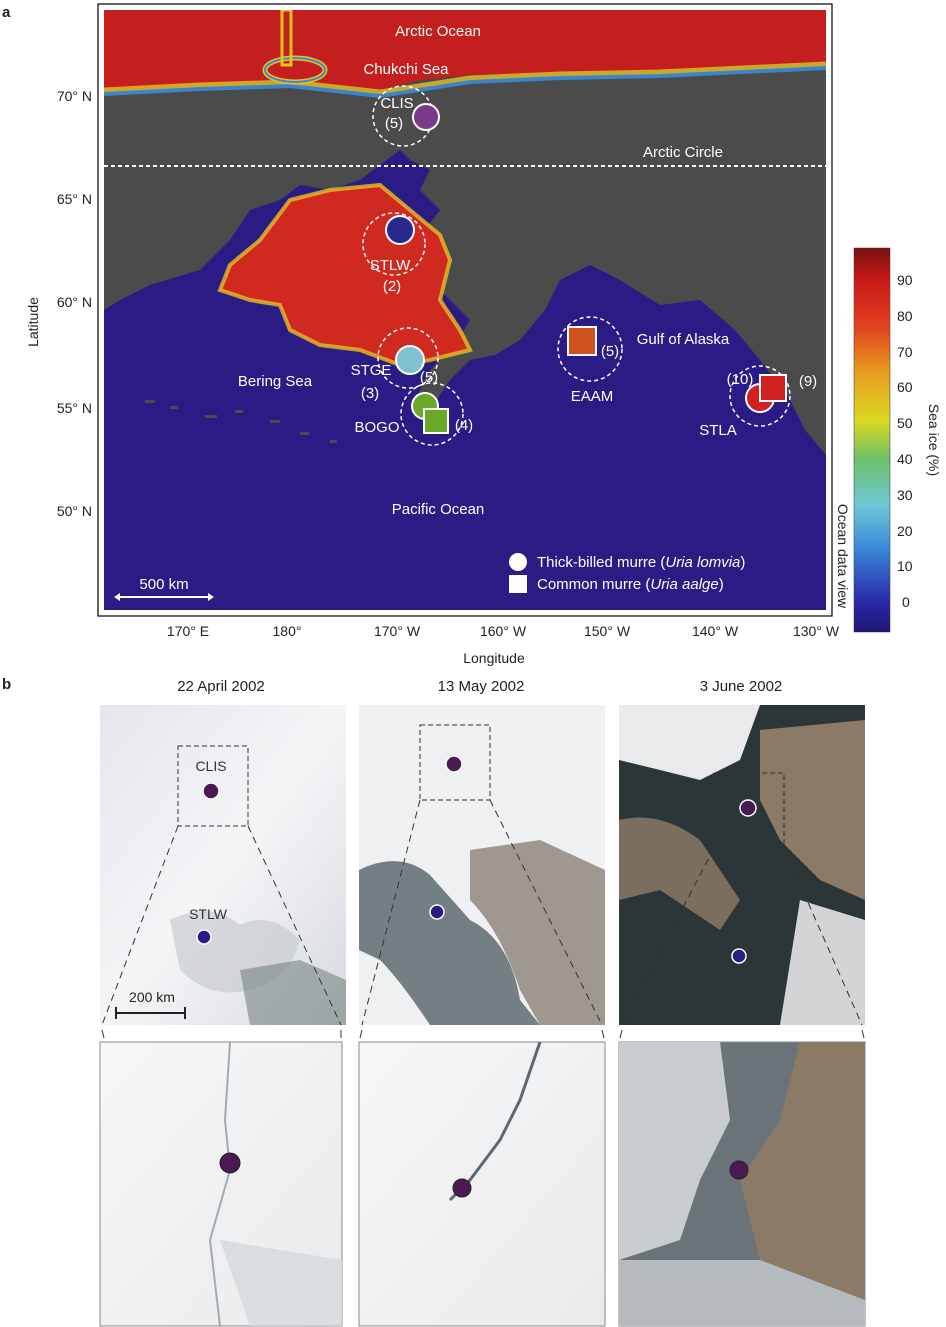 Image resolution: width=946 pixels, height=1327 pixels. I want to click on lon-tick-170w: 170° W, so click(397, 631).